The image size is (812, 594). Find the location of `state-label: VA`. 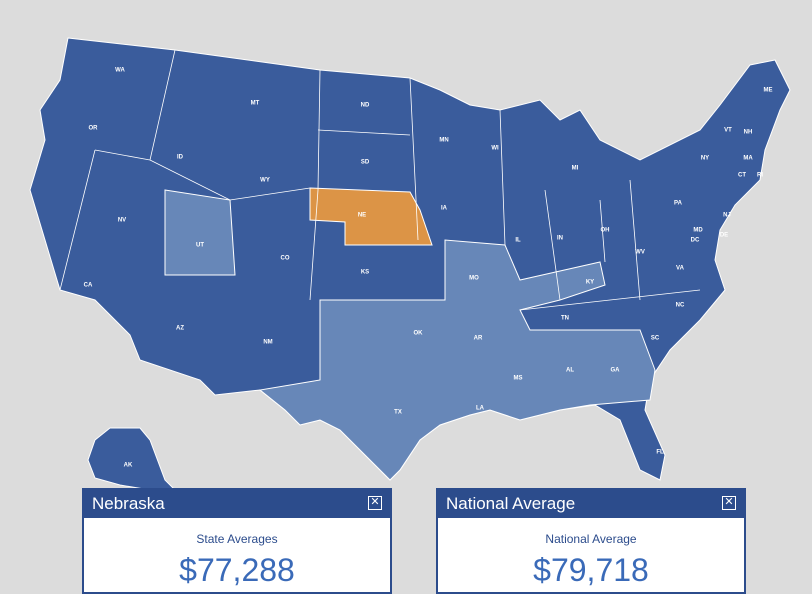

state-label: VA is located at coordinates (680, 269).